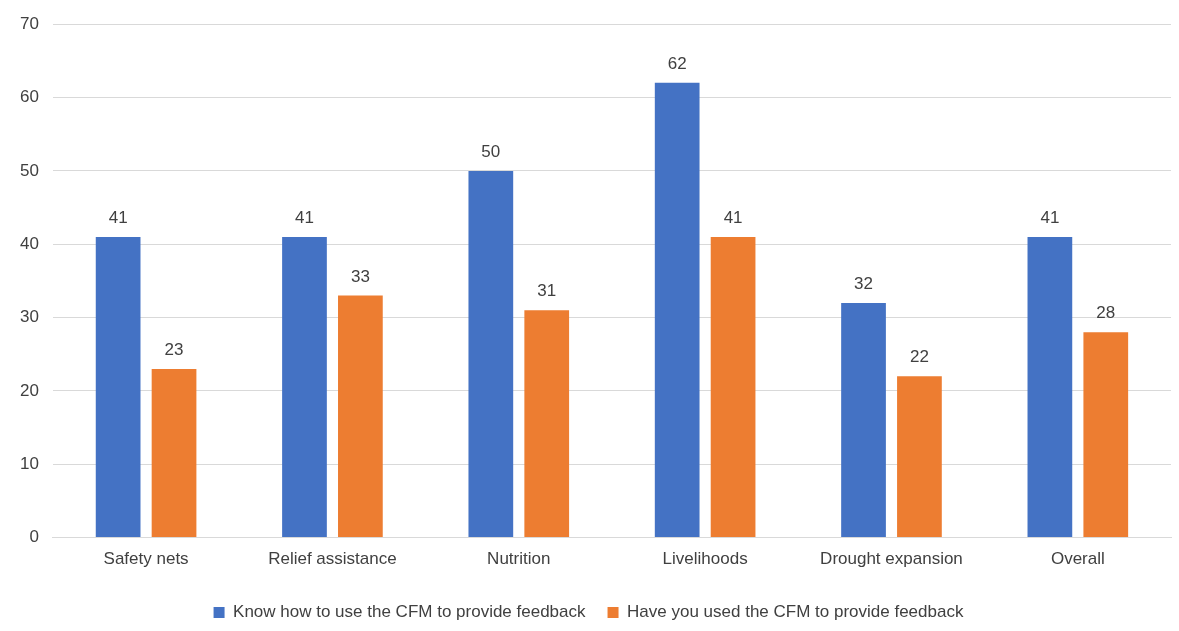 The image size is (1179, 631). Describe the element at coordinates (29, 23) in the screenshot. I see `y-tick-label: 70` at that location.